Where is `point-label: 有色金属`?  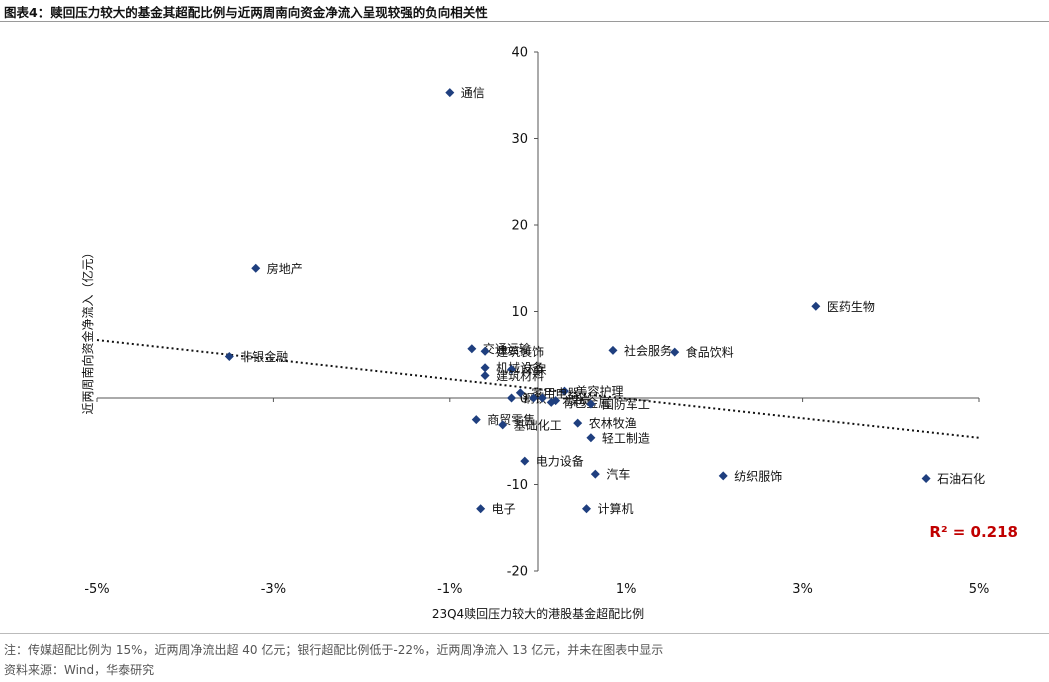 point-label: 有色金属 is located at coordinates (586, 402).